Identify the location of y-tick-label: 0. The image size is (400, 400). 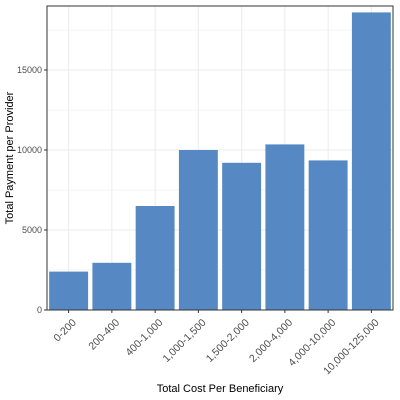
(39, 310).